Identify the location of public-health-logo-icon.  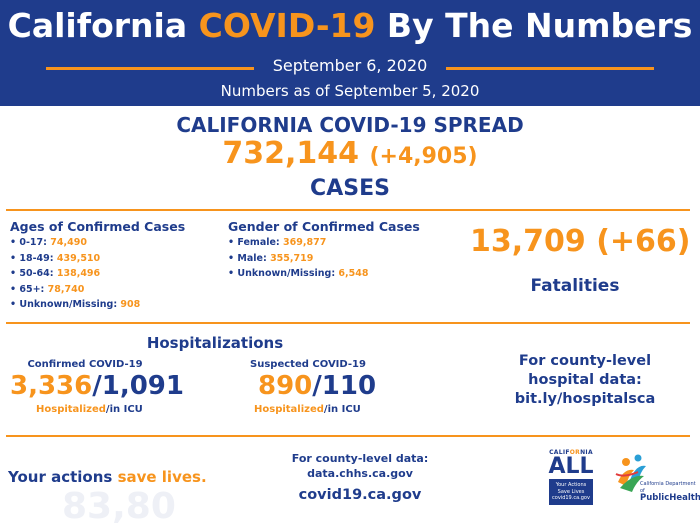
(630, 473).